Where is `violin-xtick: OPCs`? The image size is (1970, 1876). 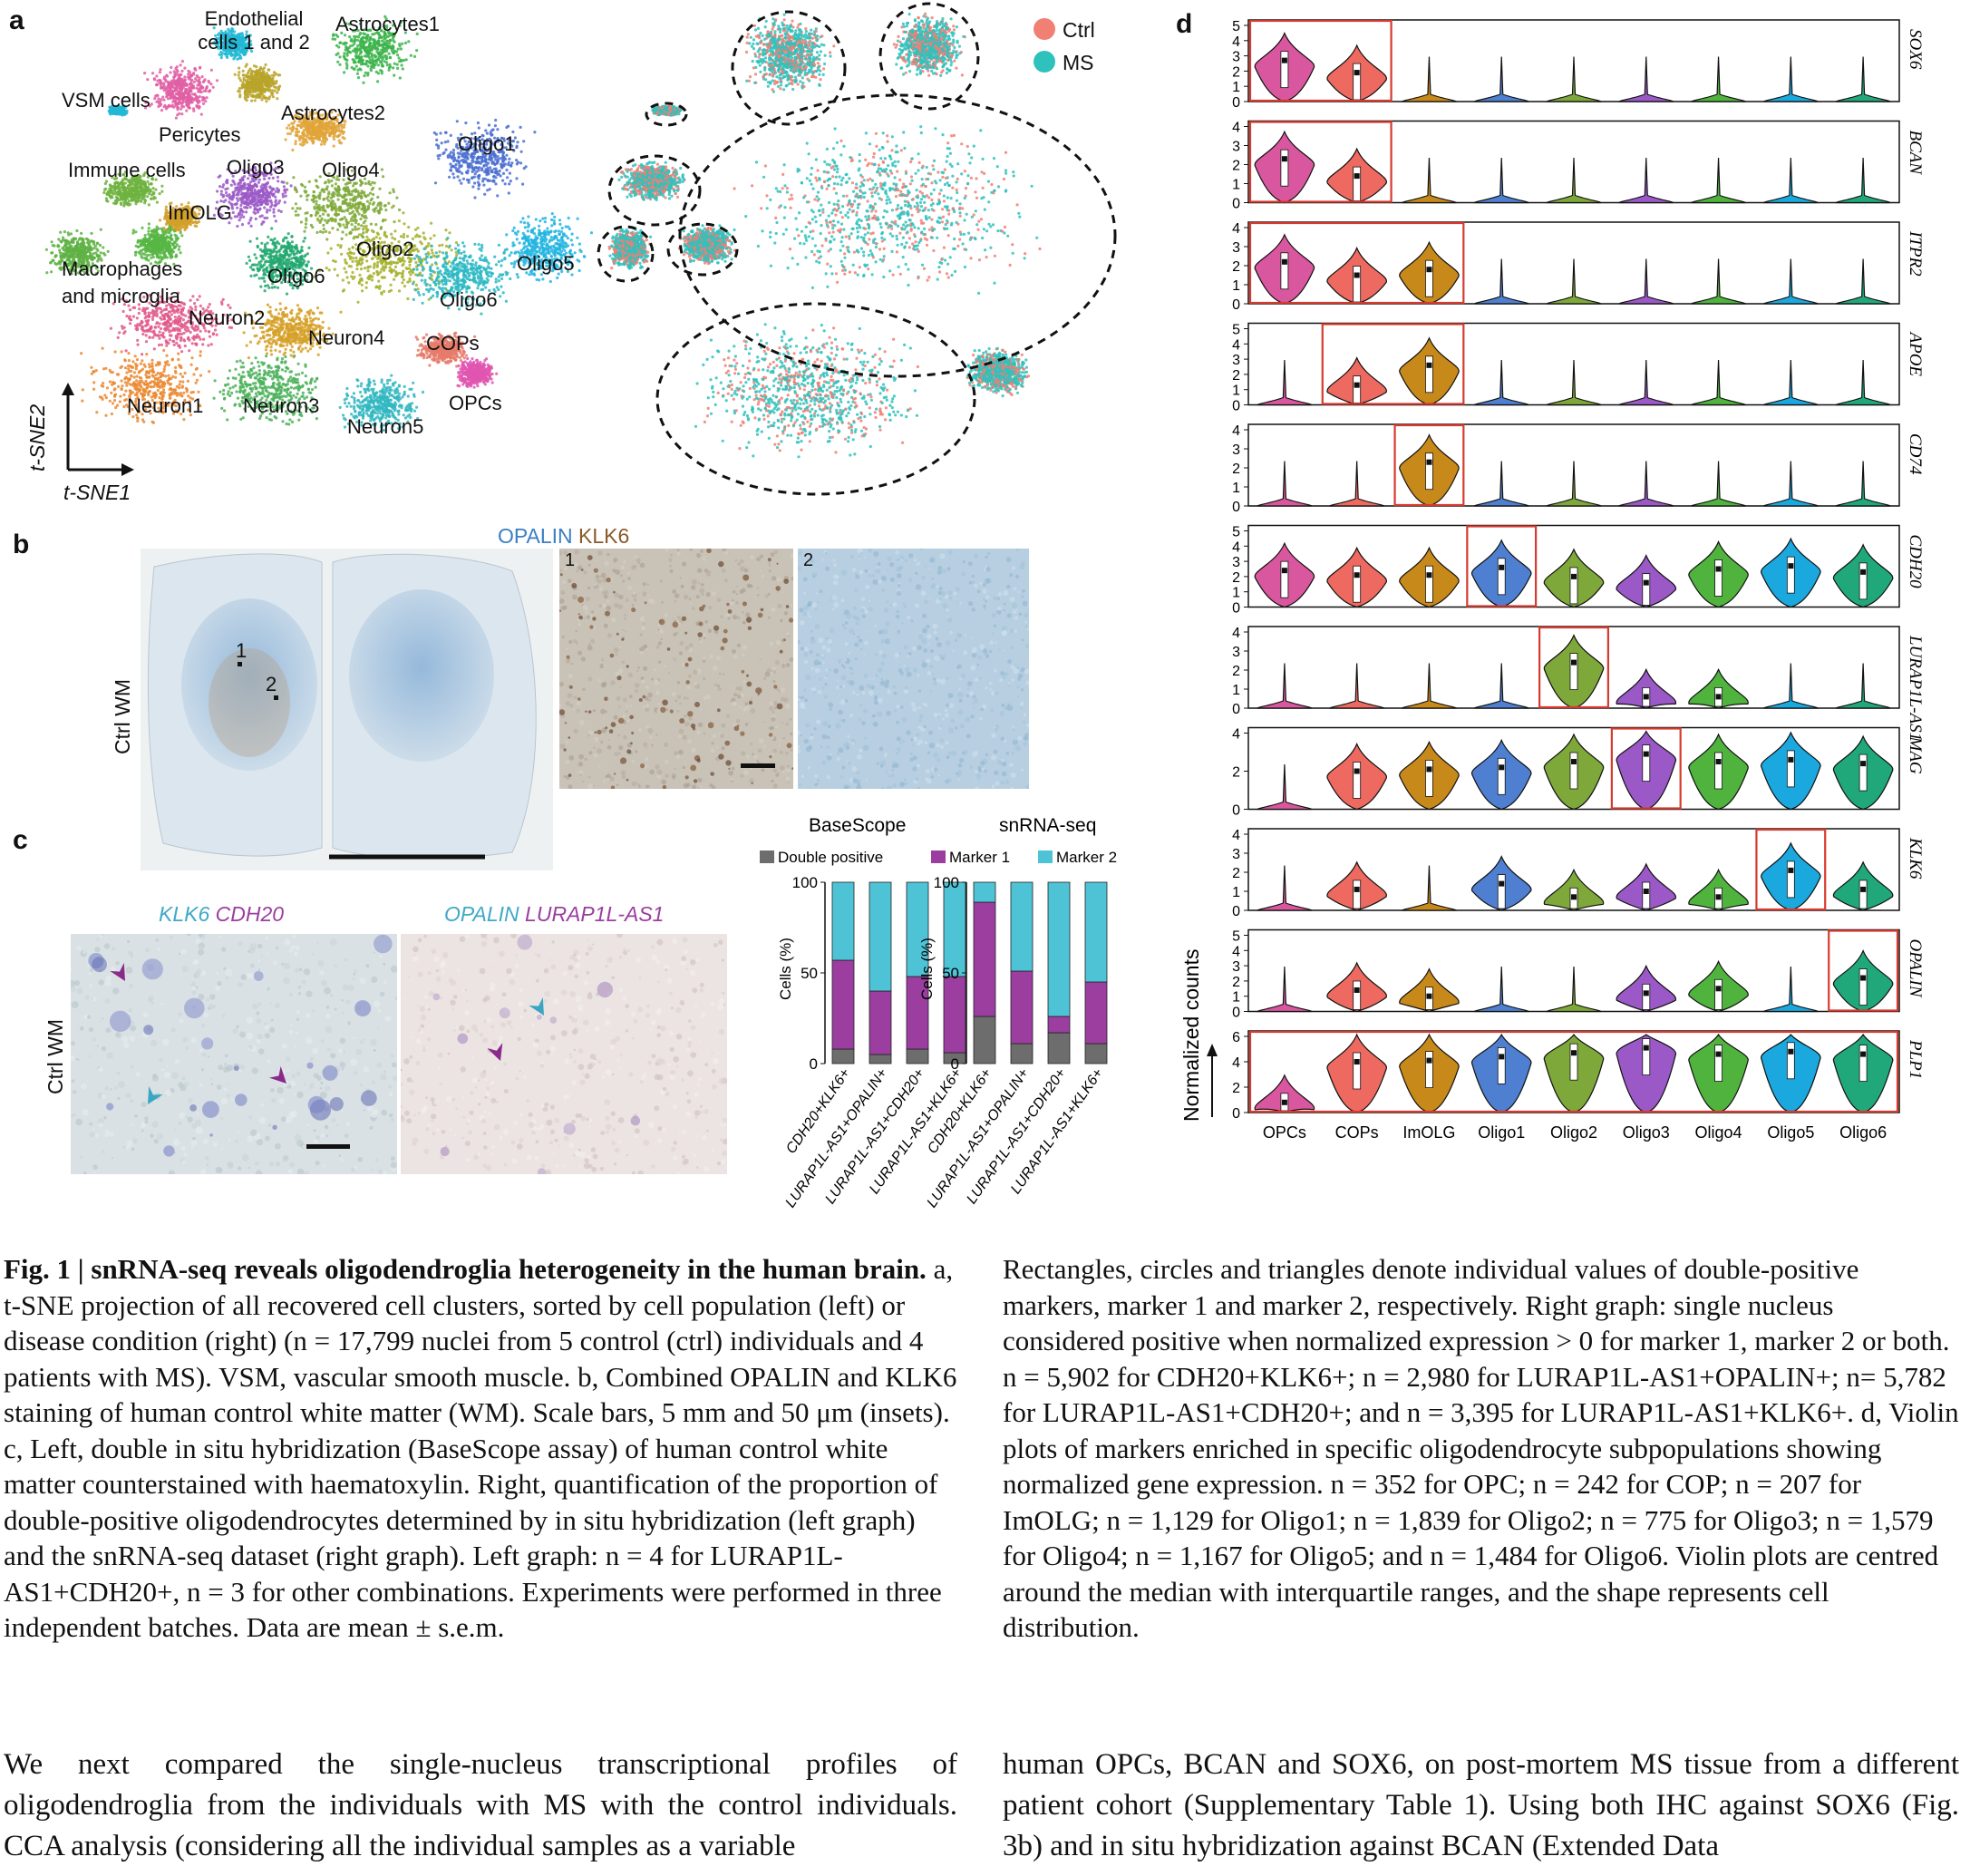 violin-xtick: OPCs is located at coordinates (1284, 1132).